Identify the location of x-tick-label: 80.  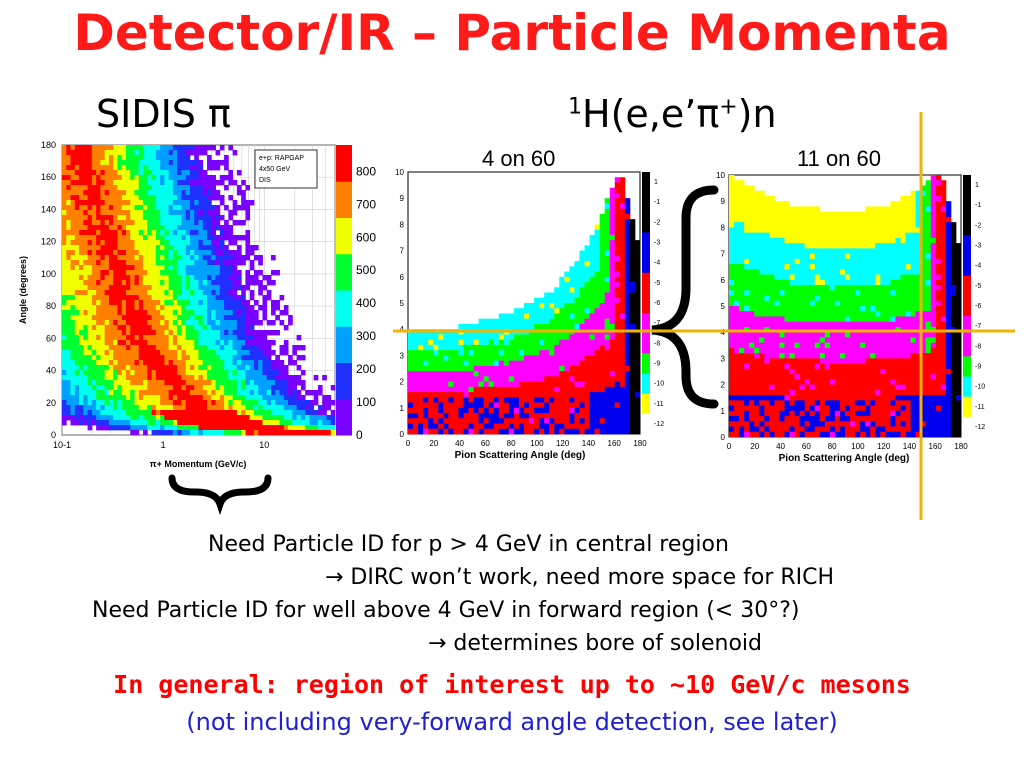
(511, 443).